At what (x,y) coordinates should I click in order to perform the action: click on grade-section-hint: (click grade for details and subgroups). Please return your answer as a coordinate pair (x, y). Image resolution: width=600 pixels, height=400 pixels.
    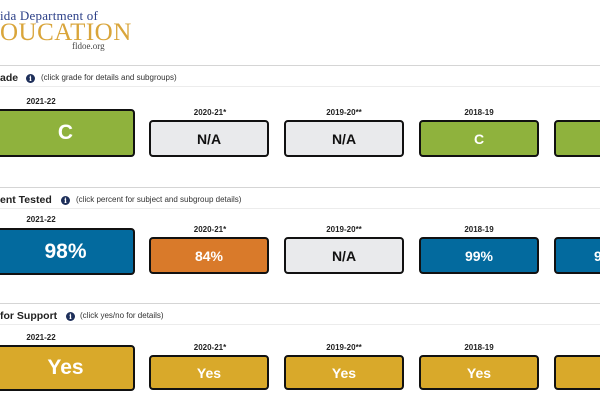
    Looking at the image, I should click on (109, 77).